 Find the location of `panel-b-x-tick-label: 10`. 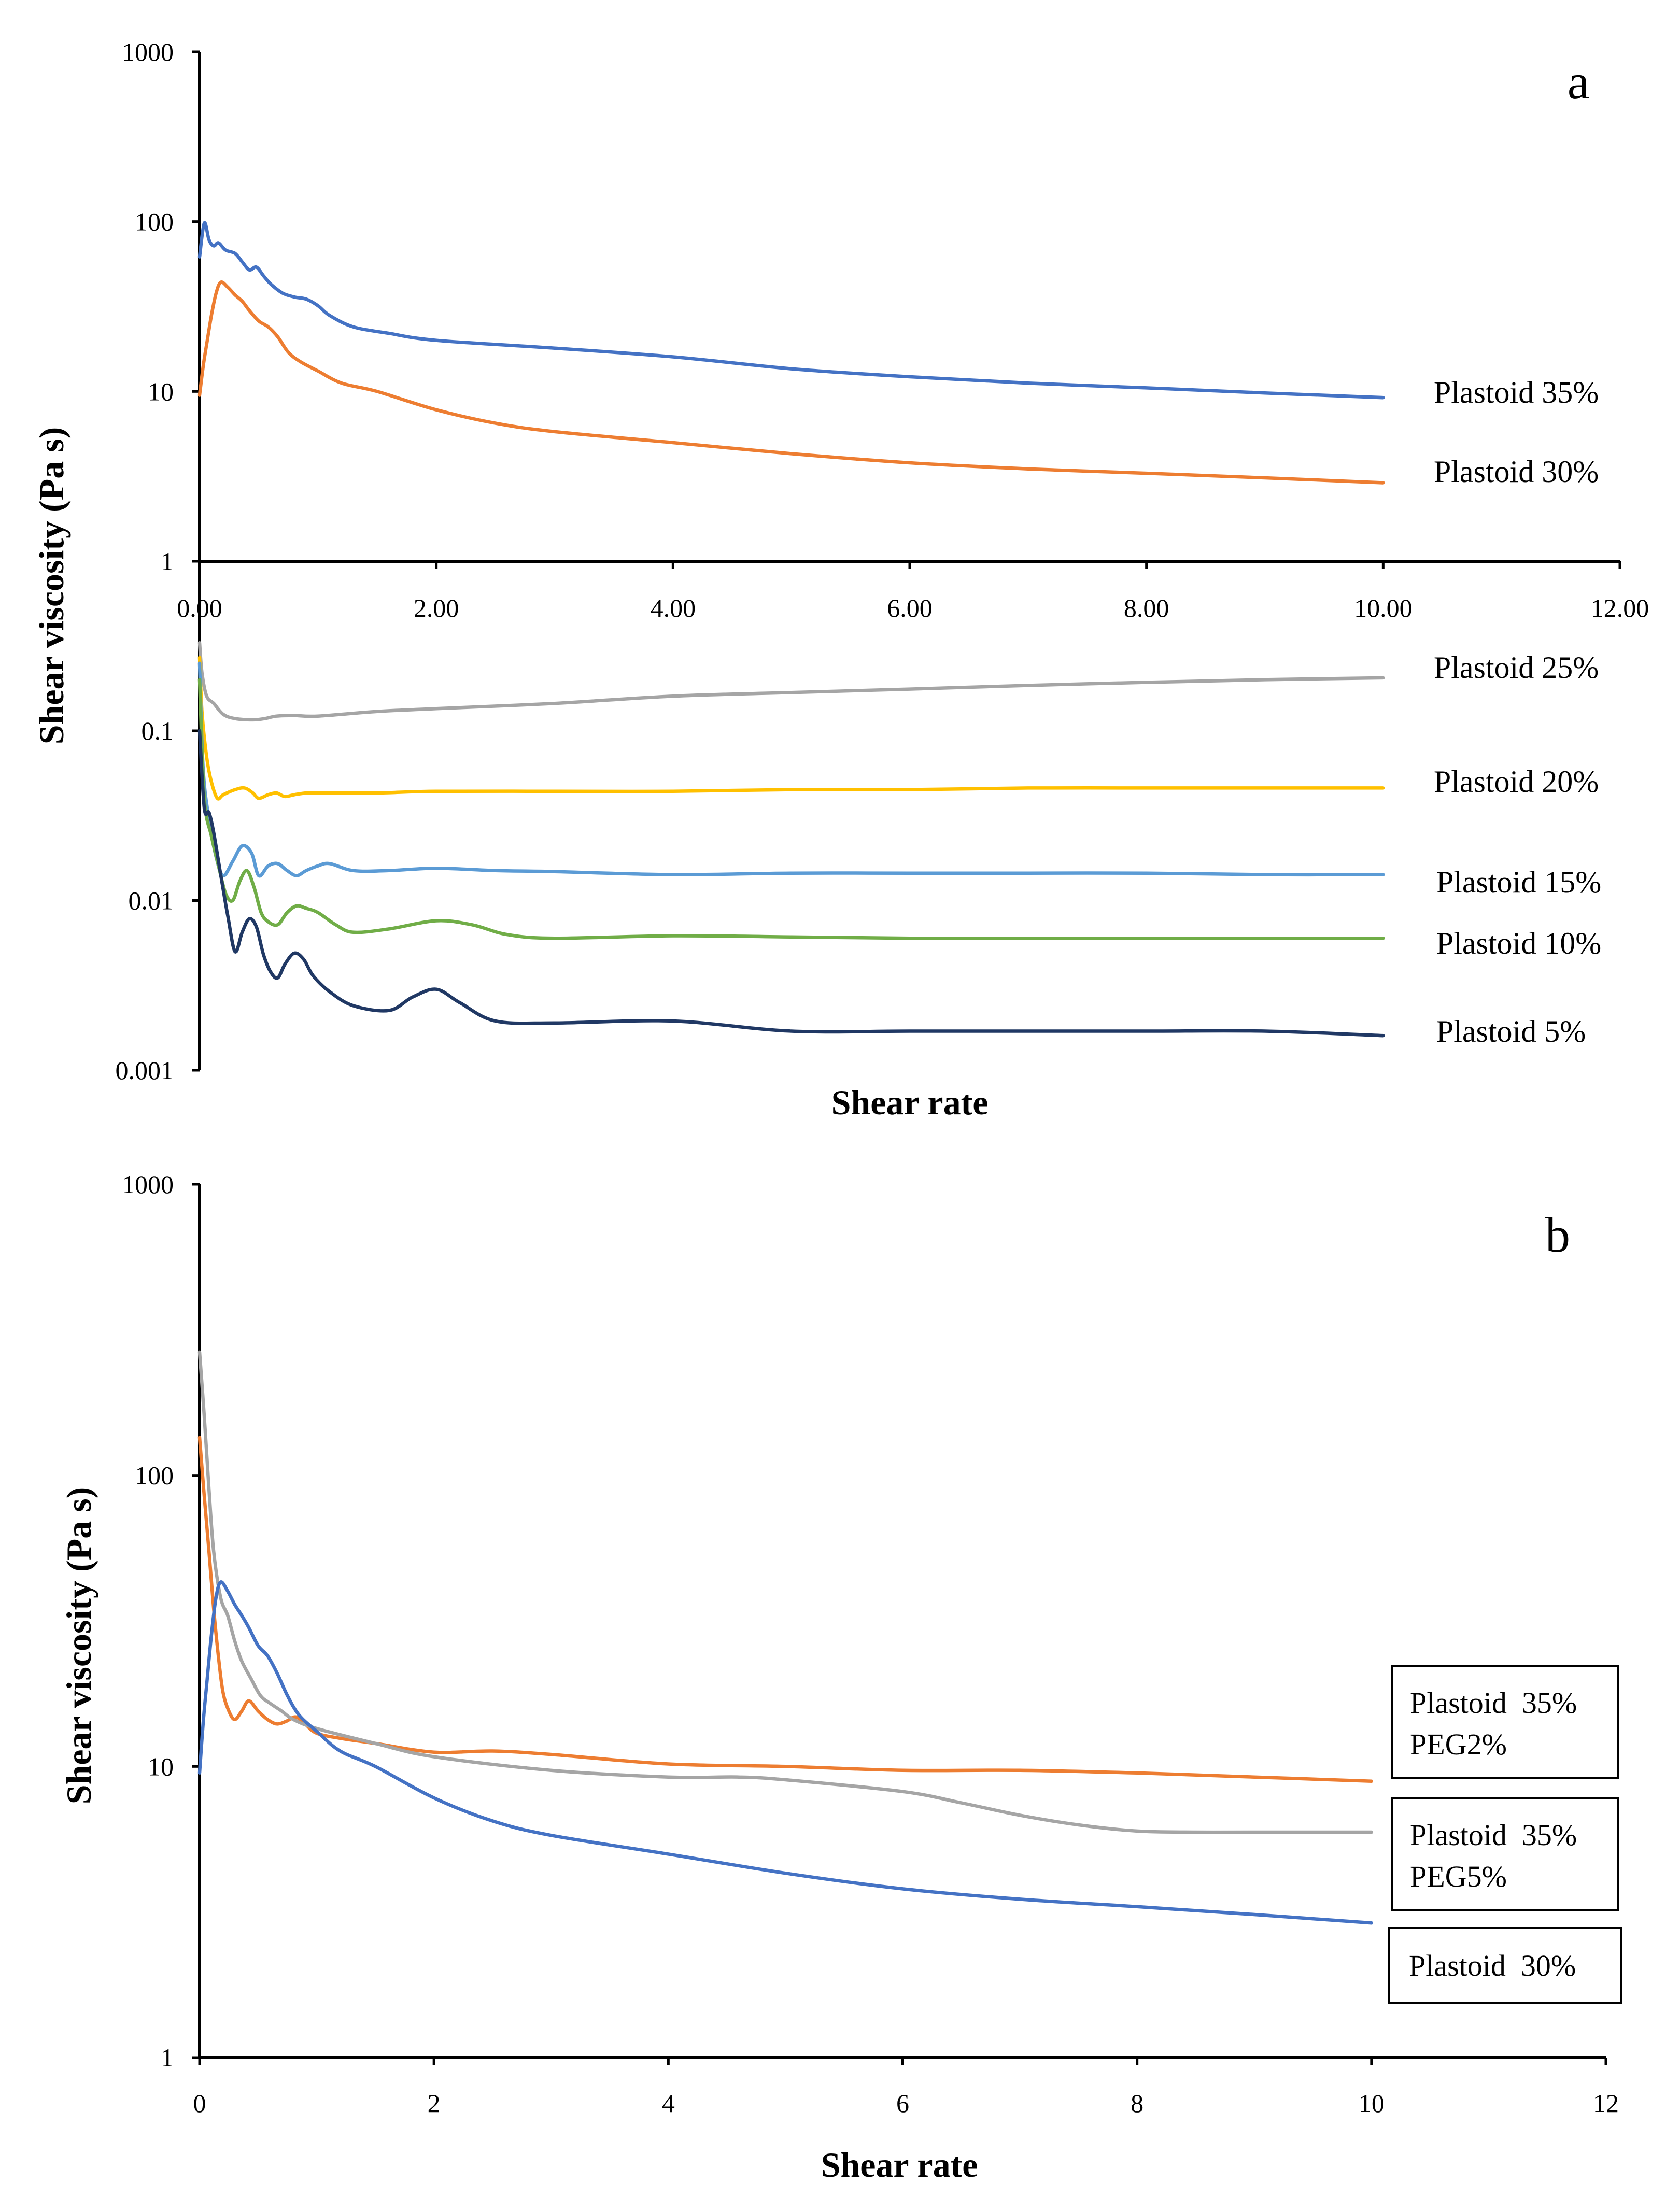

panel-b-x-tick-label: 10 is located at coordinates (1372, 2103).